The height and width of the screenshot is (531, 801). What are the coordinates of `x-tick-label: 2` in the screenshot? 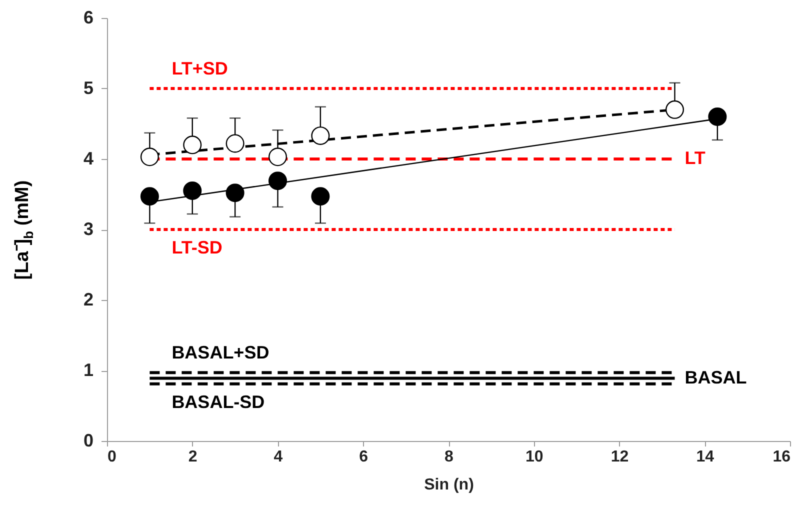 It's located at (193, 457).